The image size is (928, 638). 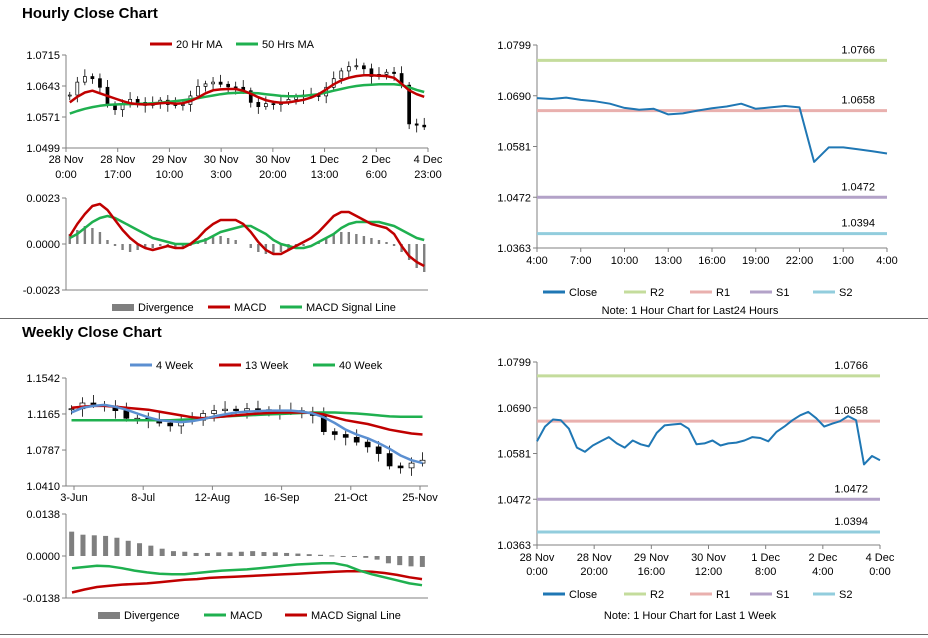 I want to click on weekly-sr-note: Note: 1 Hour Chart for Last 1 Week, so click(x=690, y=616).